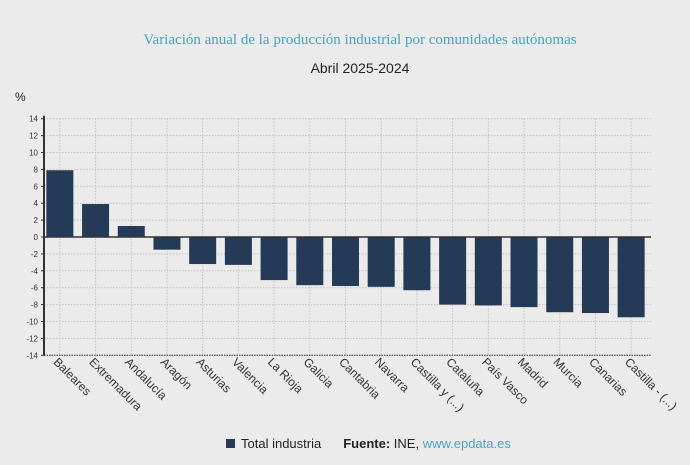  What do you see at coordinates (35, 288) in the screenshot?
I see `y-tick-label: -6` at bounding box center [35, 288].